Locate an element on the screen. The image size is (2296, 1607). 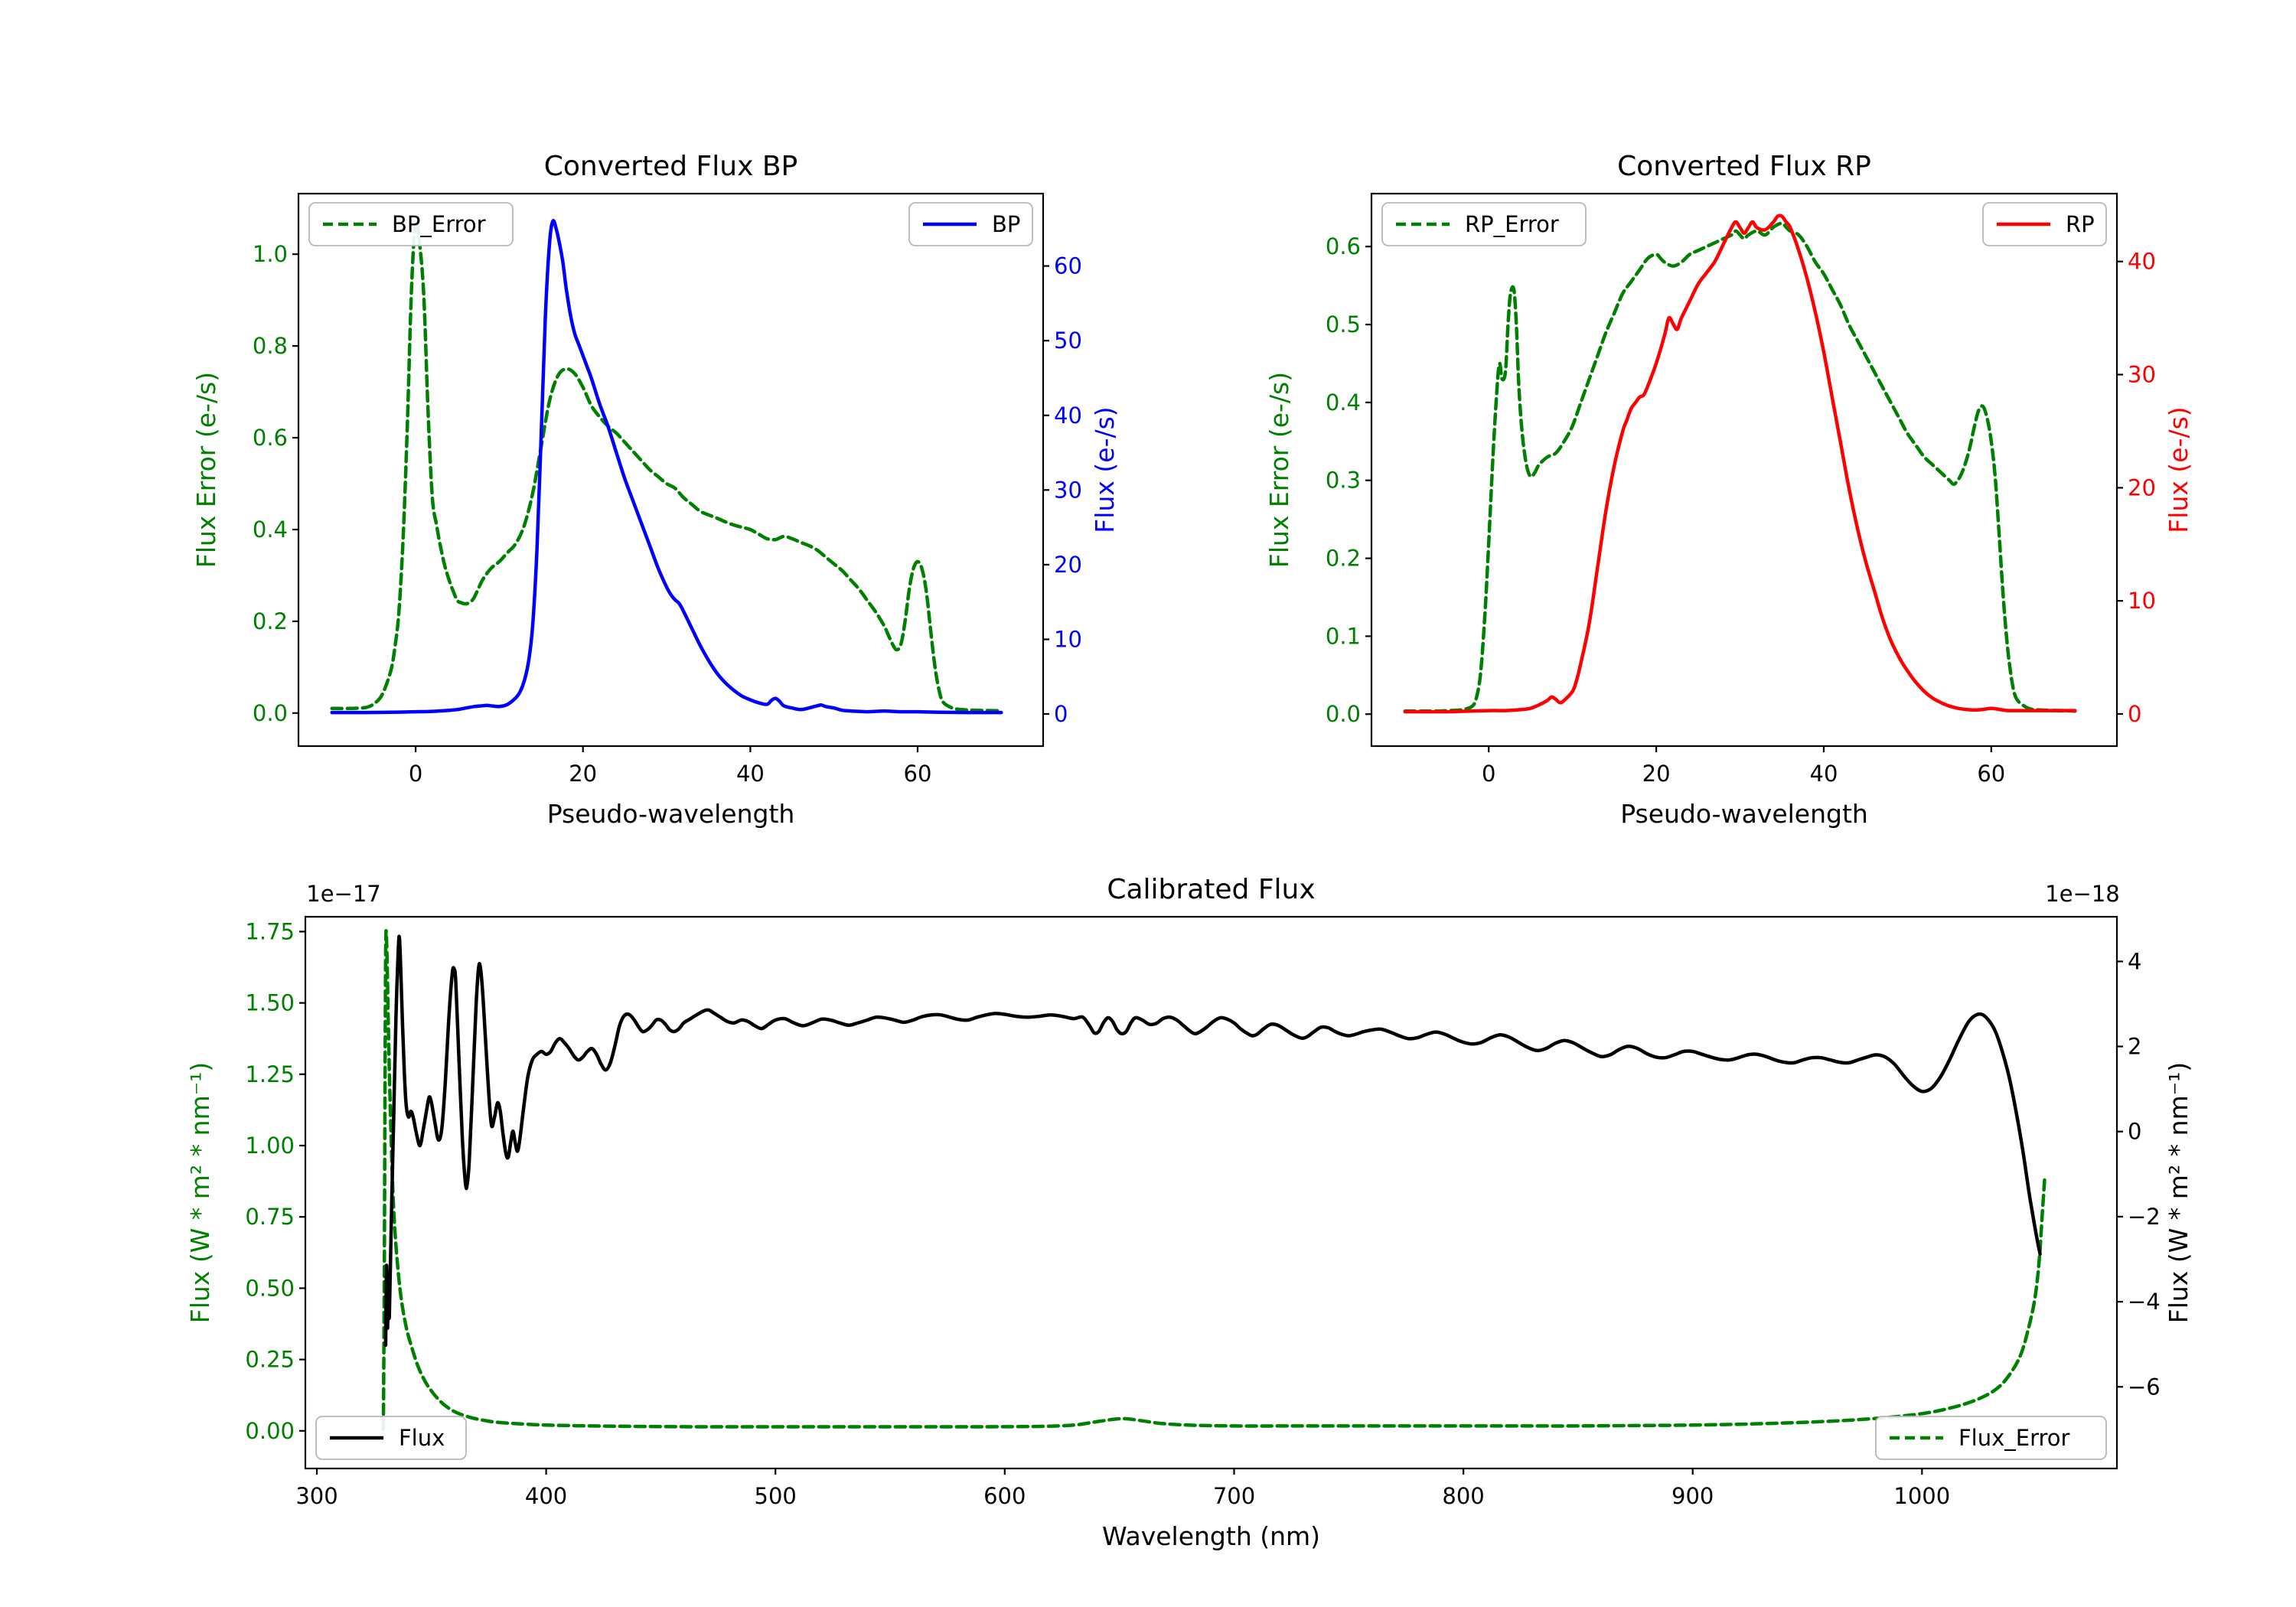
legend-label: RP_Error is located at coordinates (1512, 224).